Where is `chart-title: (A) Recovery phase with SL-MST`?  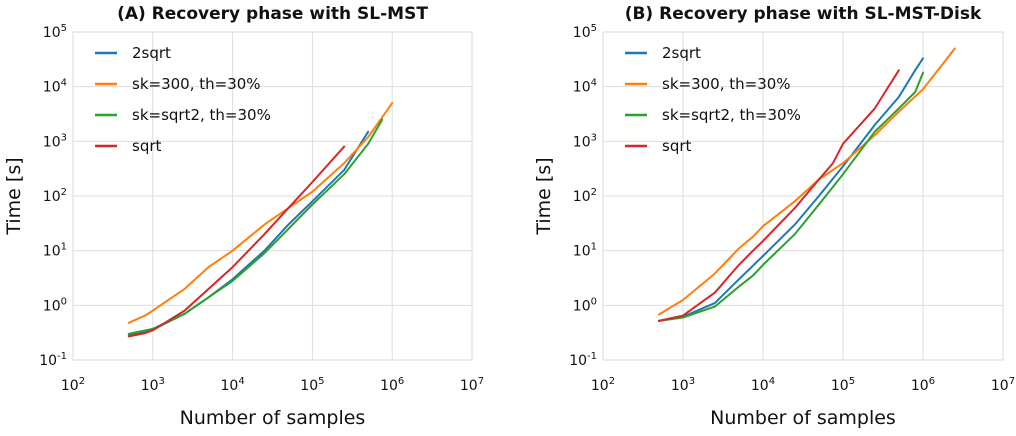 chart-title: (A) Recovery phase with SL-MST is located at coordinates (272, 14).